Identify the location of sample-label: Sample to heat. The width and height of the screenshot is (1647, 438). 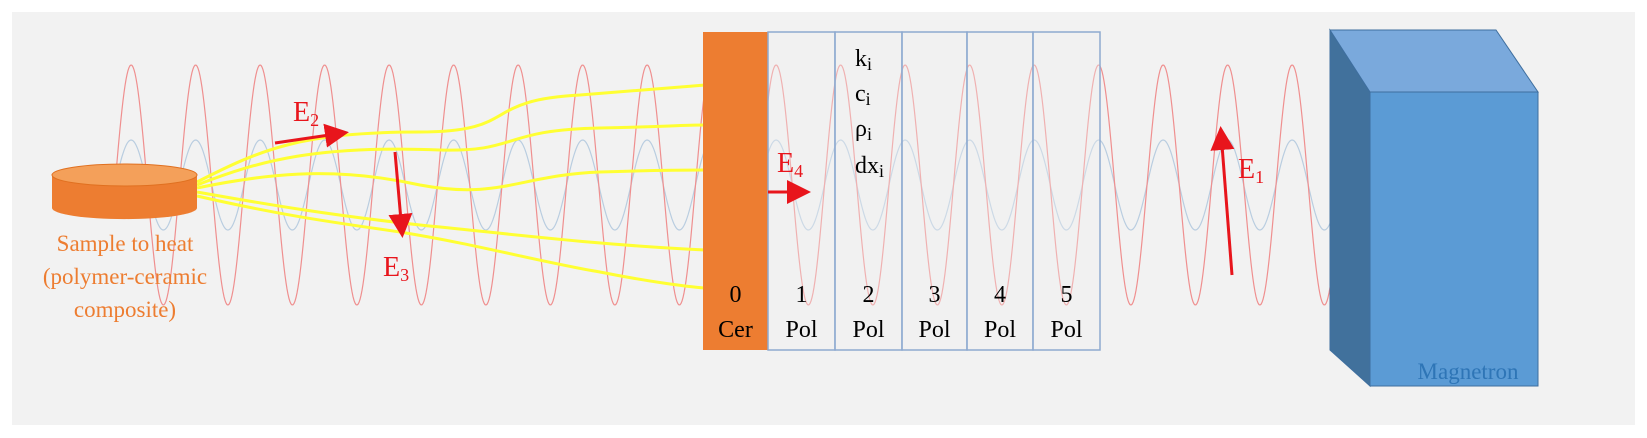
(125, 243).